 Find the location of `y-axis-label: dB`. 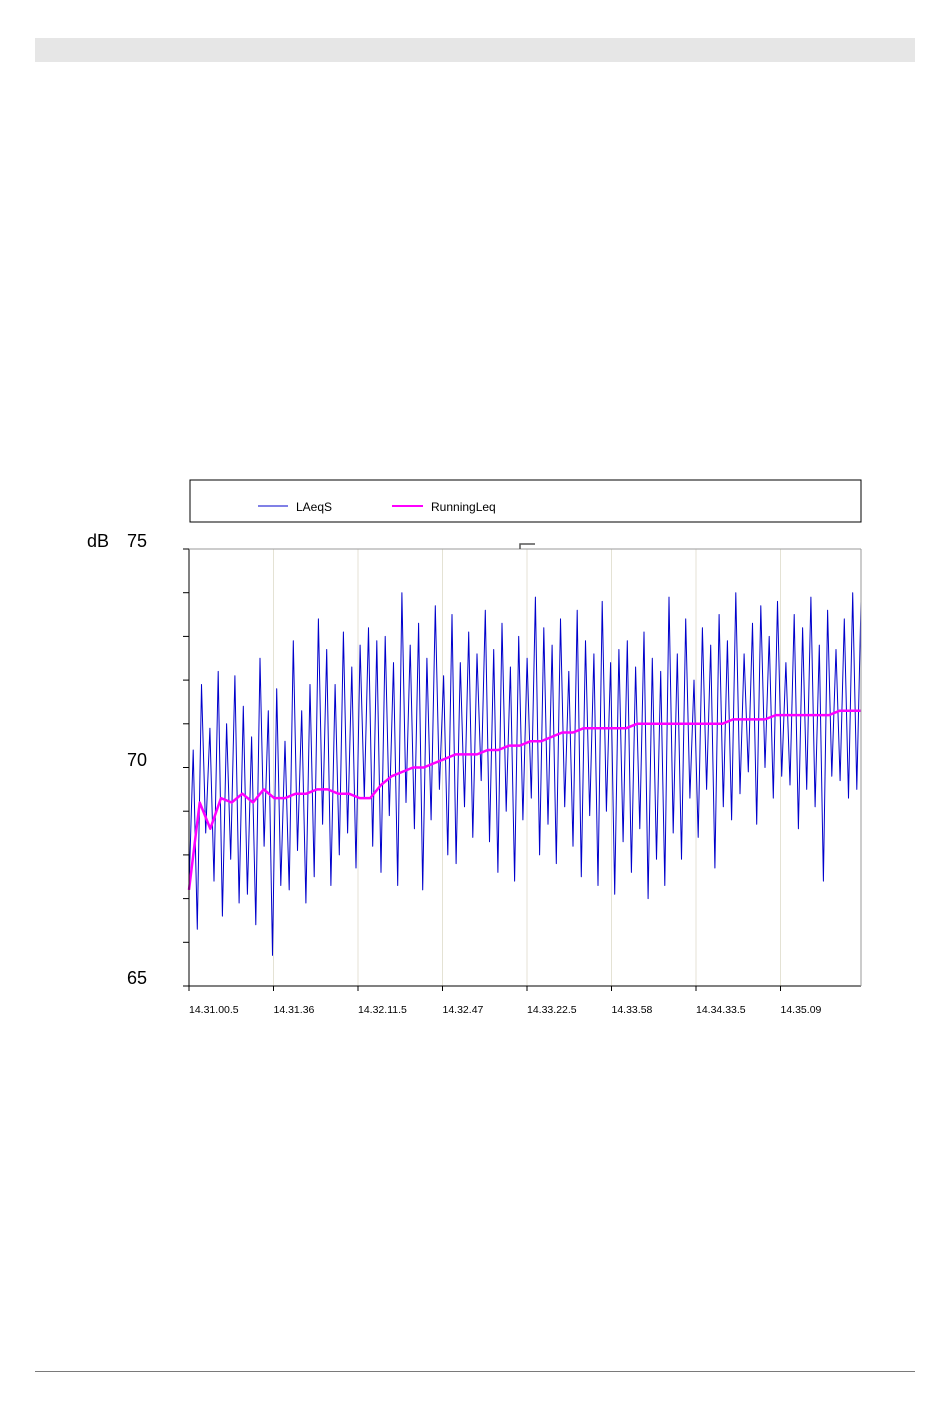

y-axis-label: dB is located at coordinates (98, 541).